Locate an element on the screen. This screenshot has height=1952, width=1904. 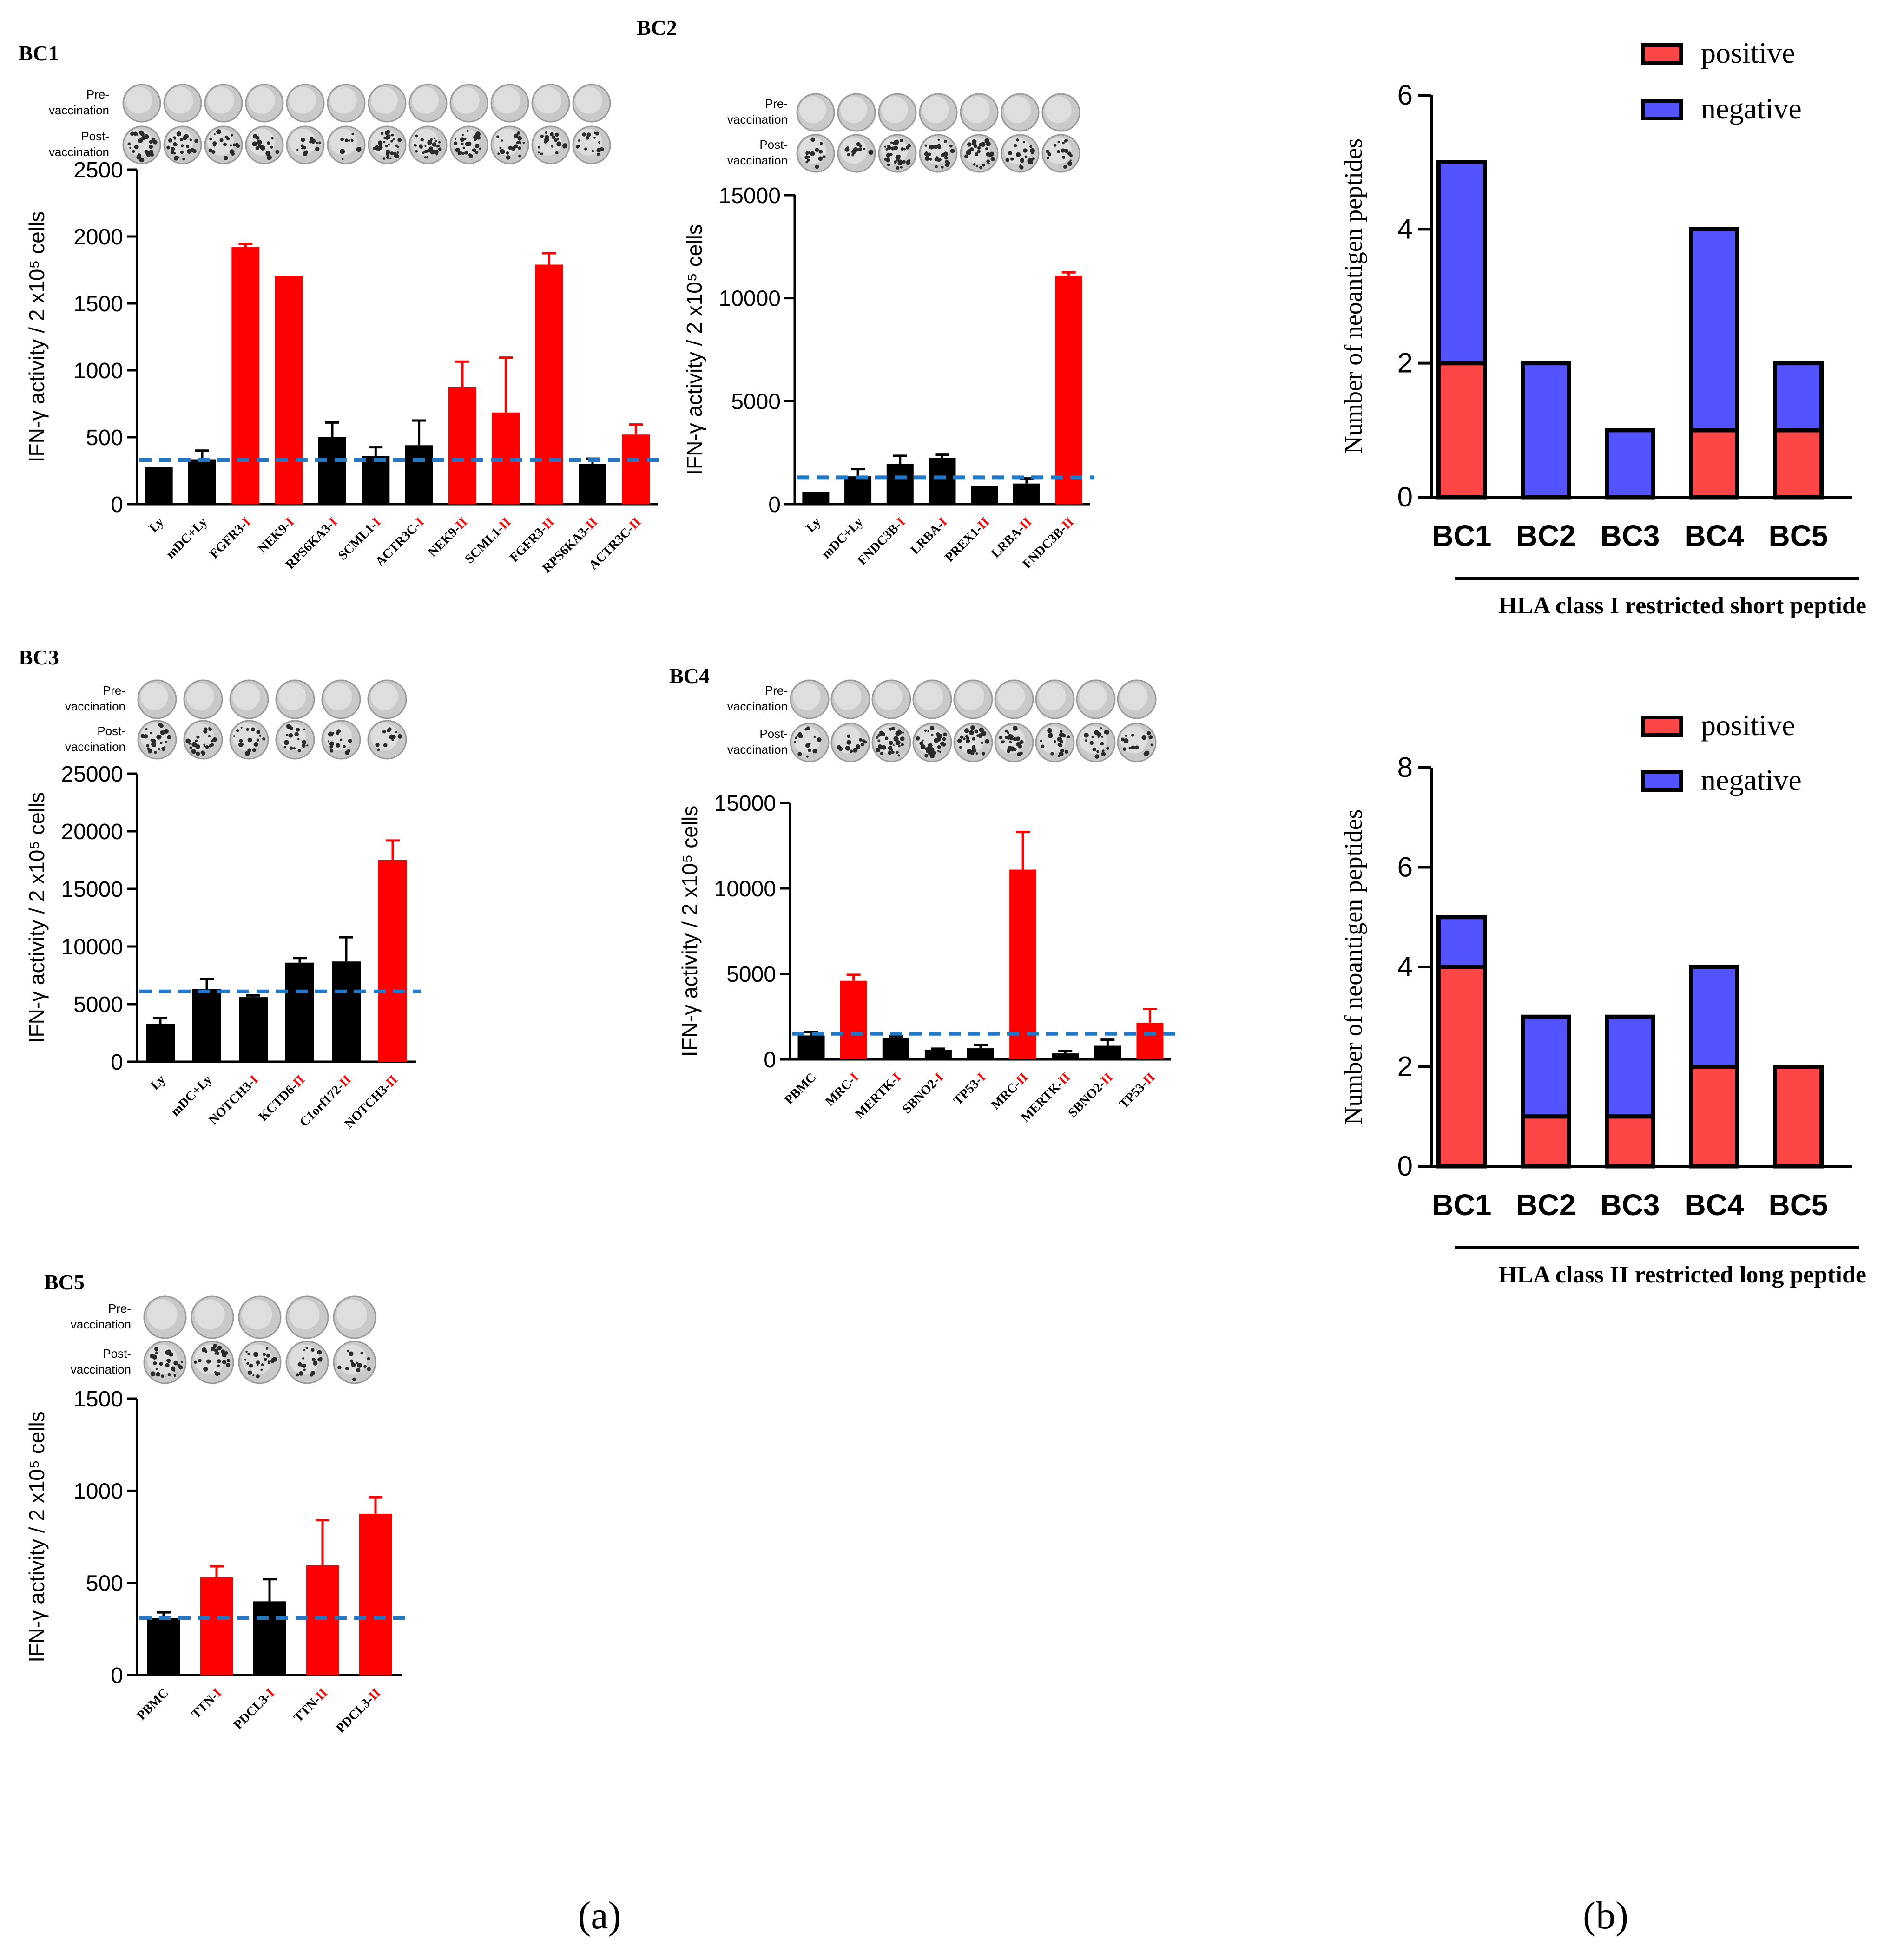
y-tick-label: 6 is located at coordinates (1405, 95).